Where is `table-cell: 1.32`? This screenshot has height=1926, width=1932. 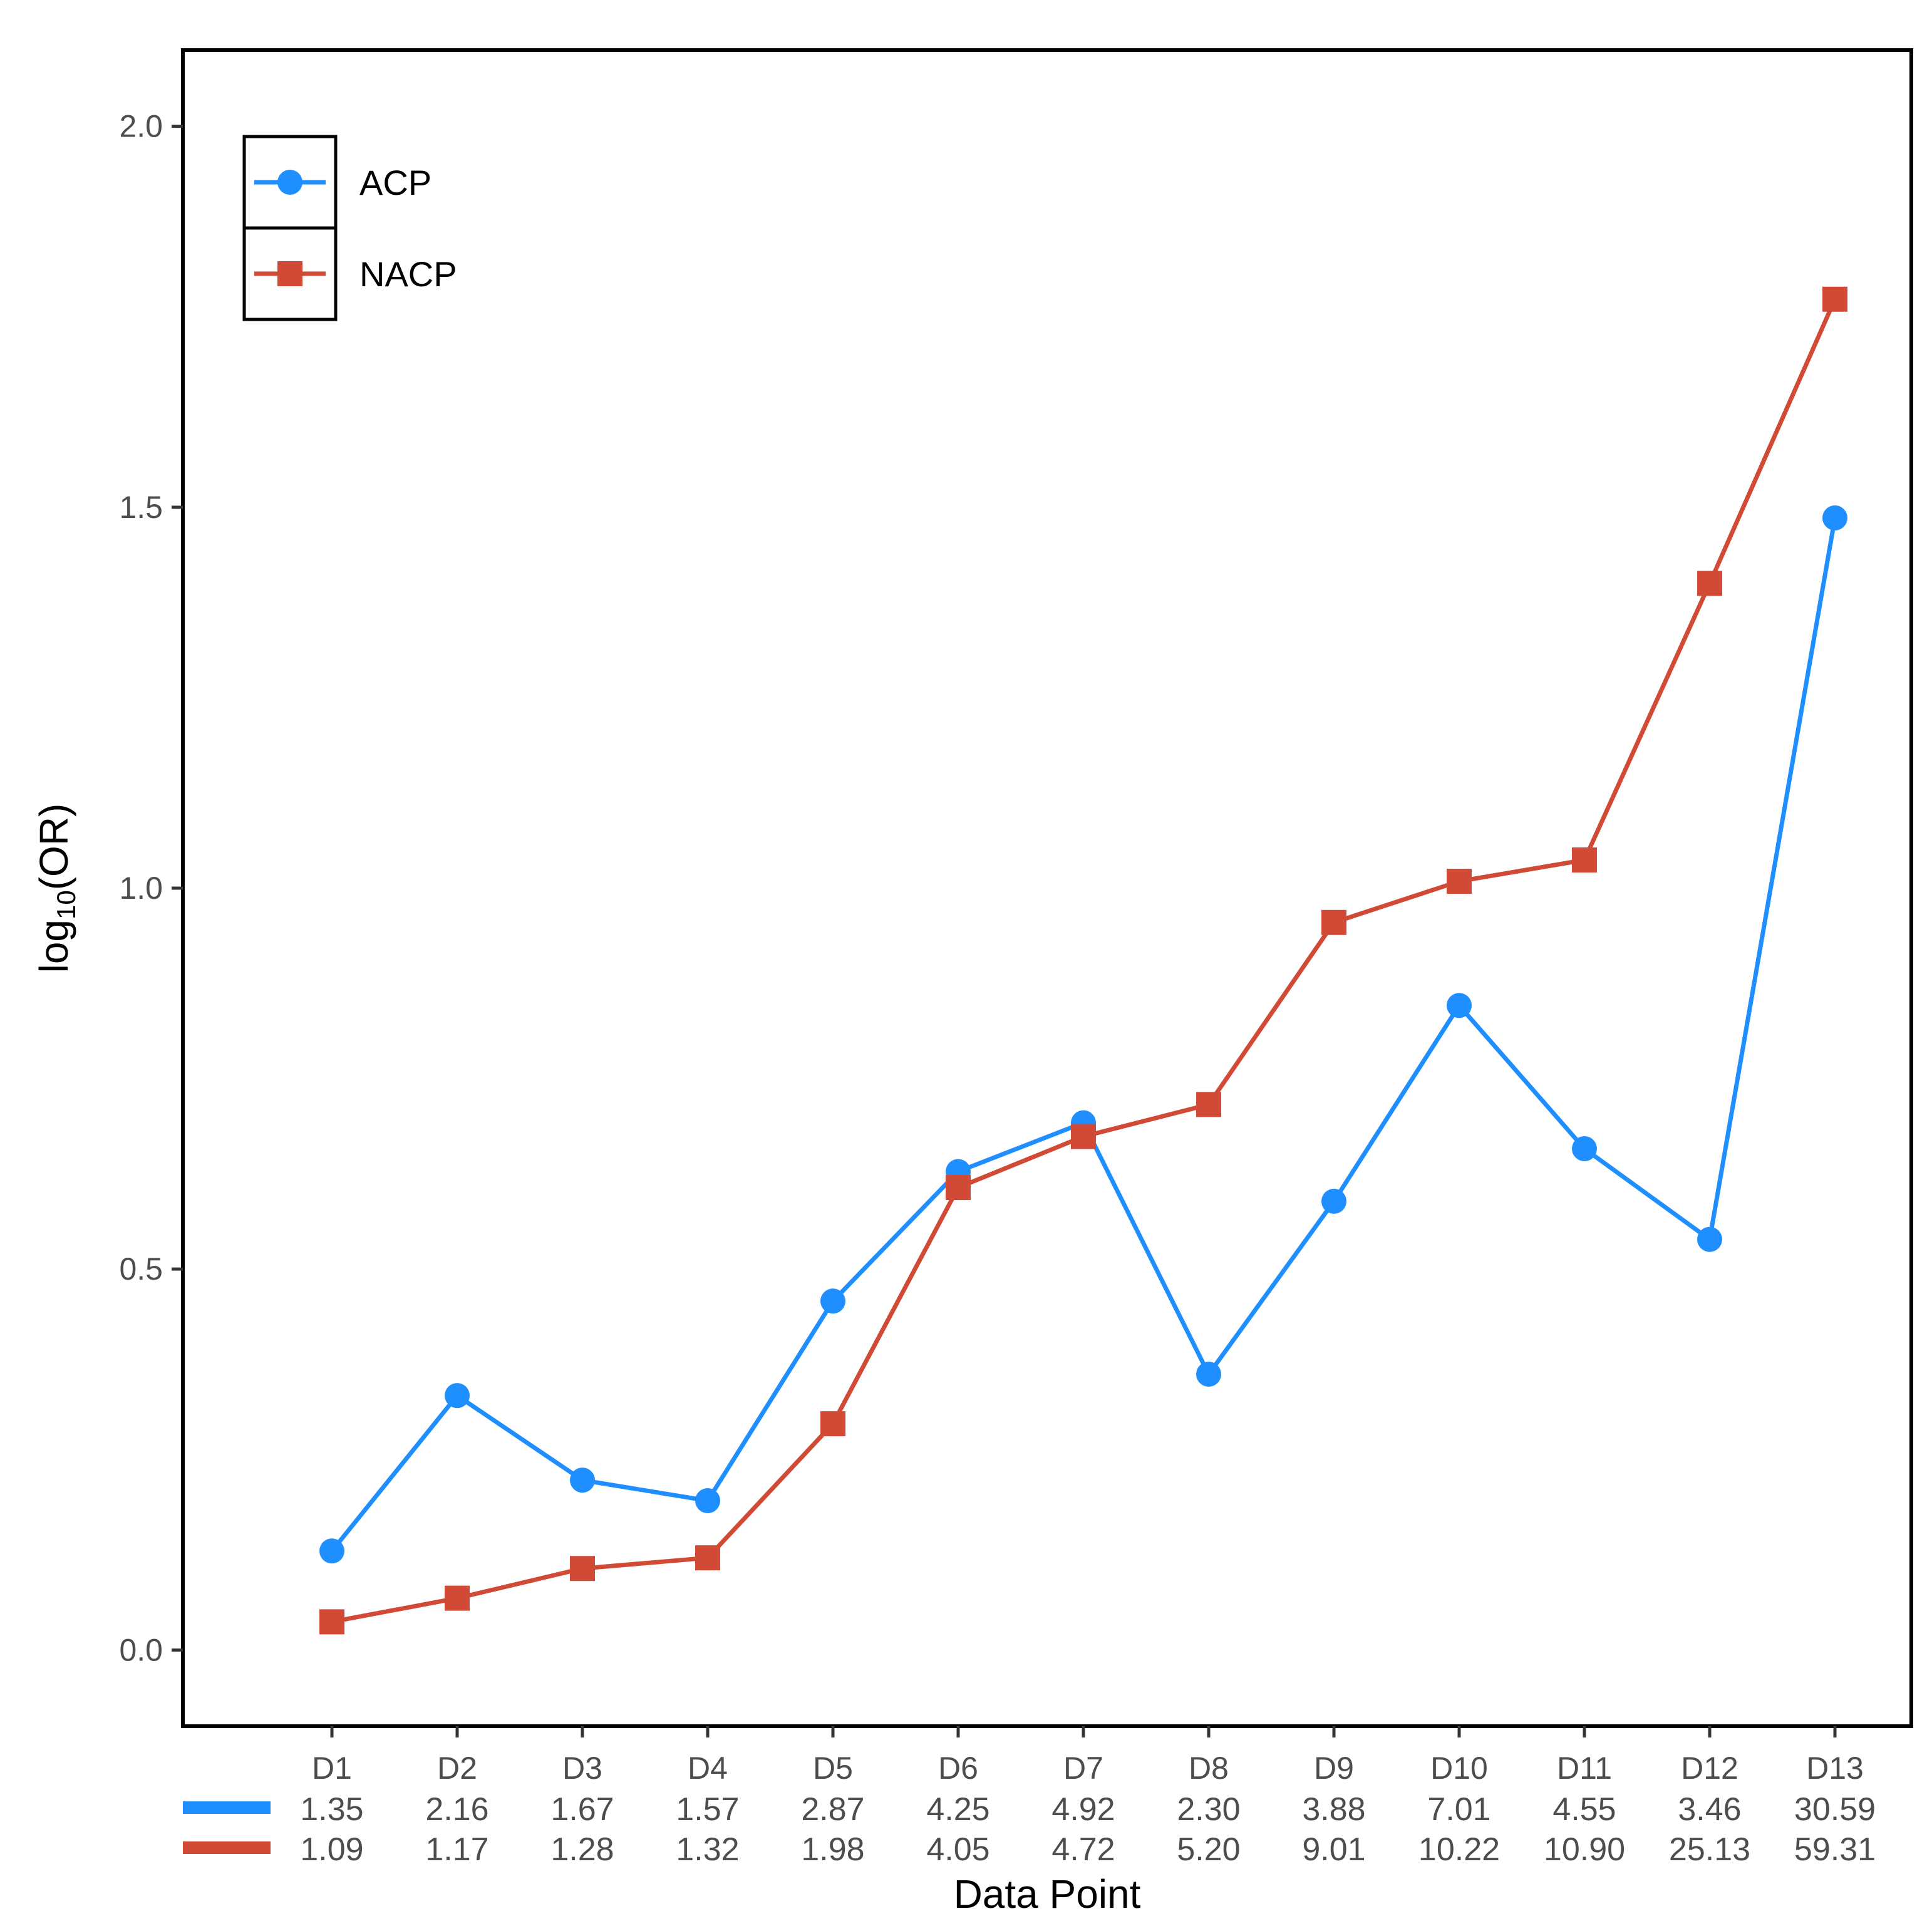
table-cell: 1.32 is located at coordinates (707, 1849).